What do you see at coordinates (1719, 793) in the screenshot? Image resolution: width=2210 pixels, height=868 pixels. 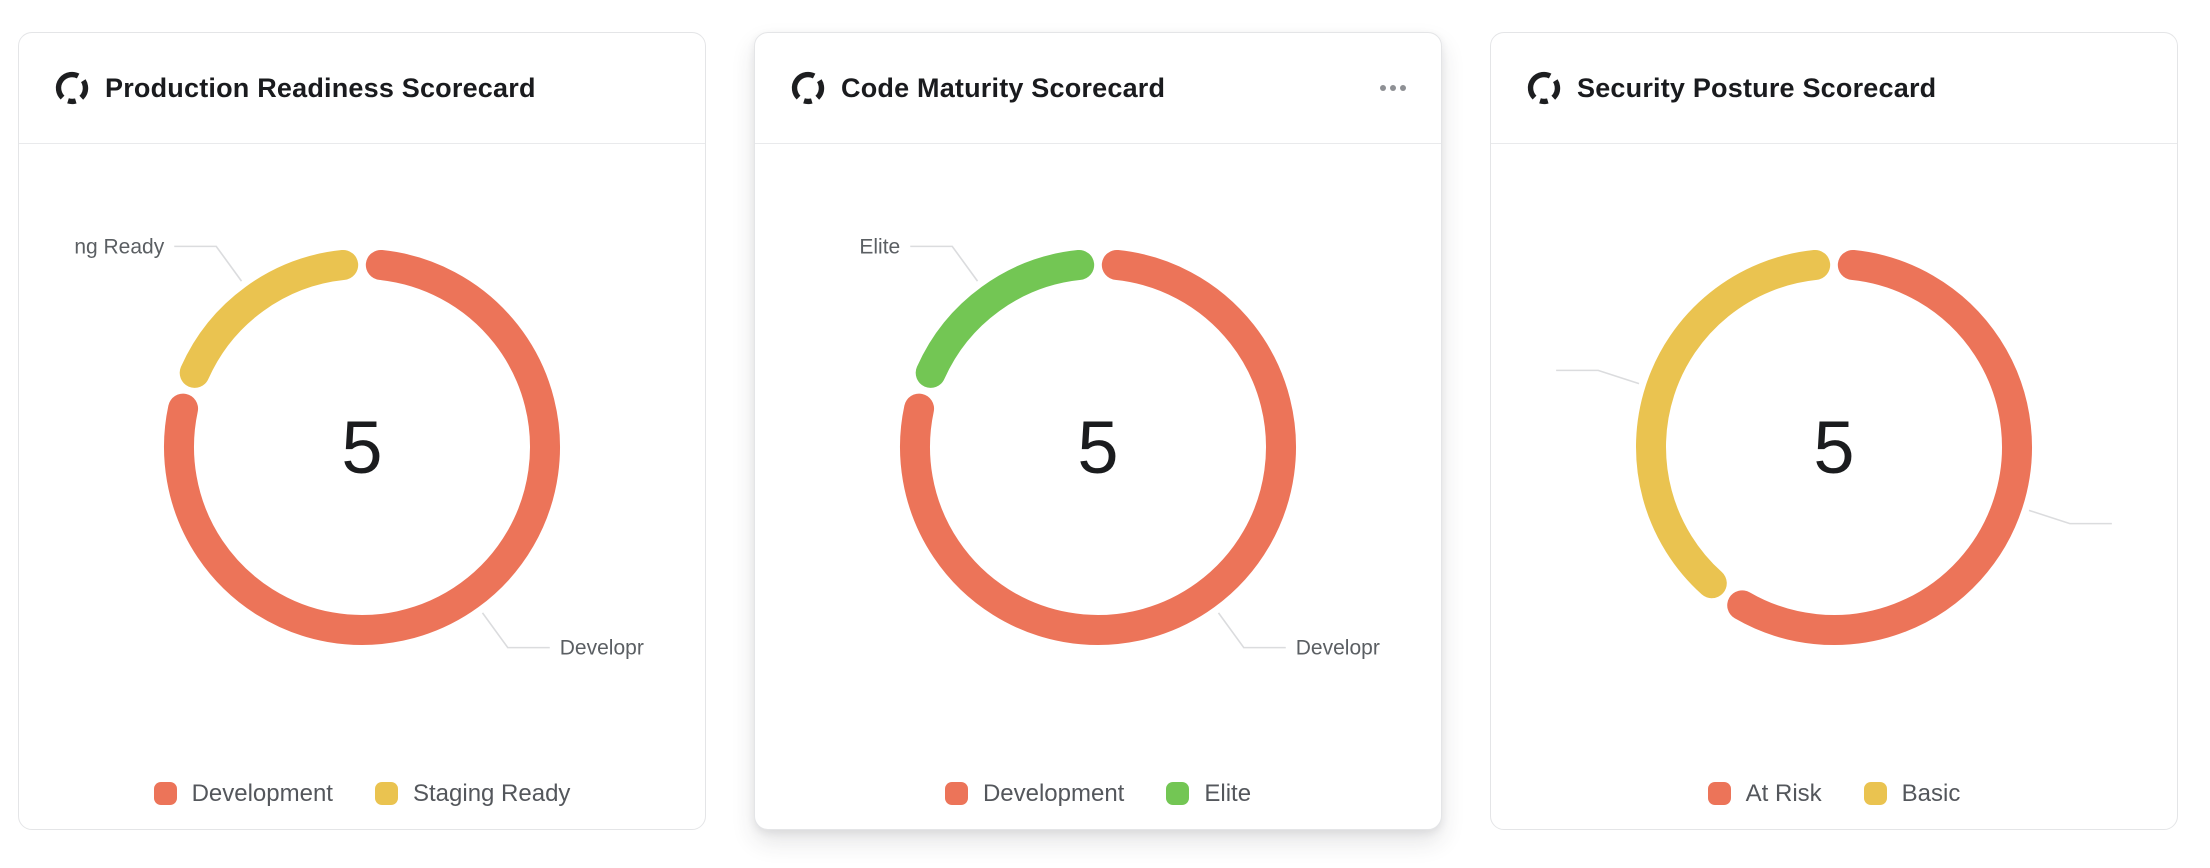 I see `legend-swatch-at-risk` at bounding box center [1719, 793].